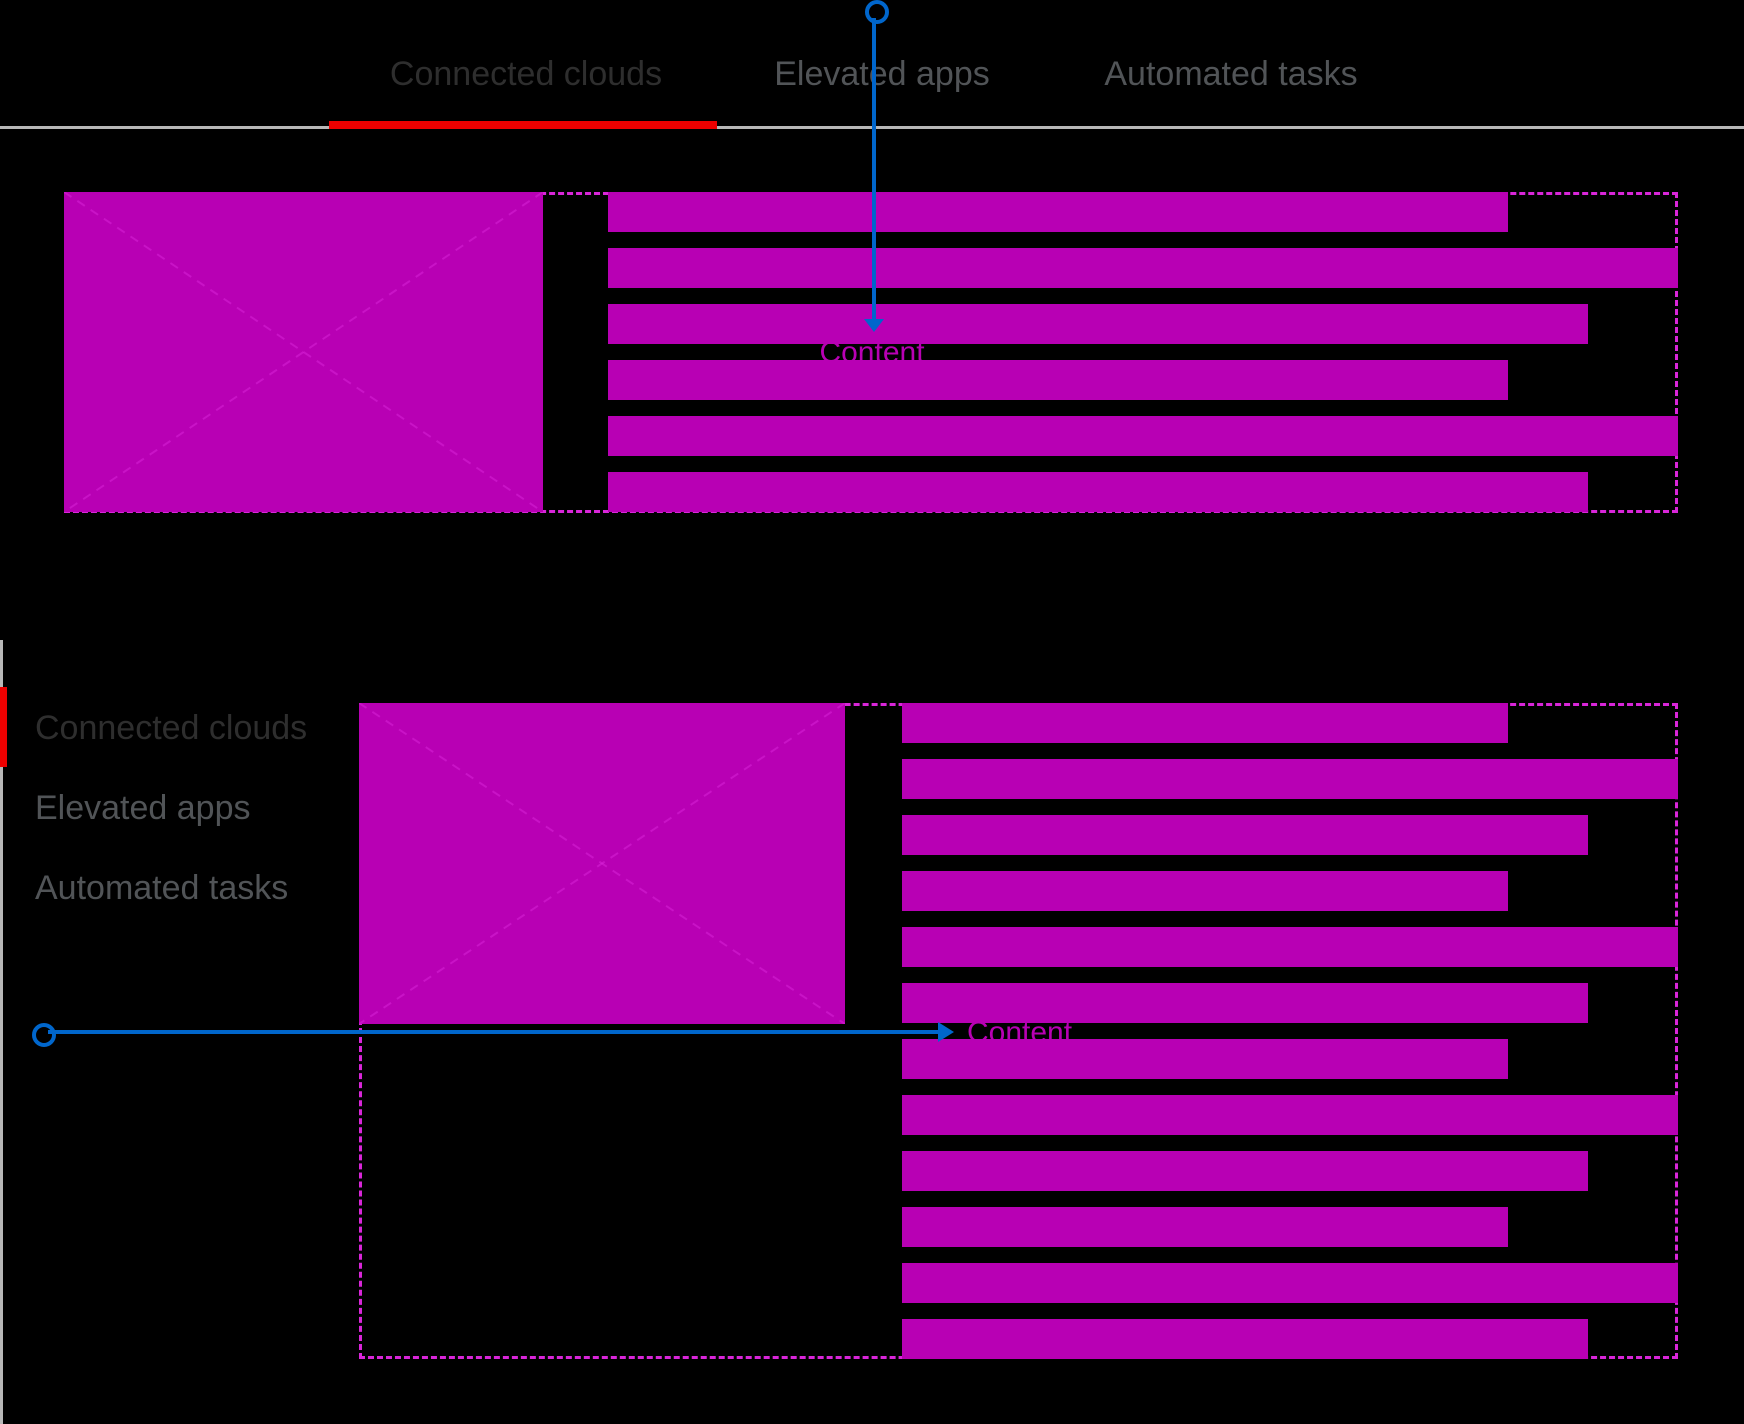  What do you see at coordinates (3, 727) in the screenshot?
I see `active-vtab-indicator` at bounding box center [3, 727].